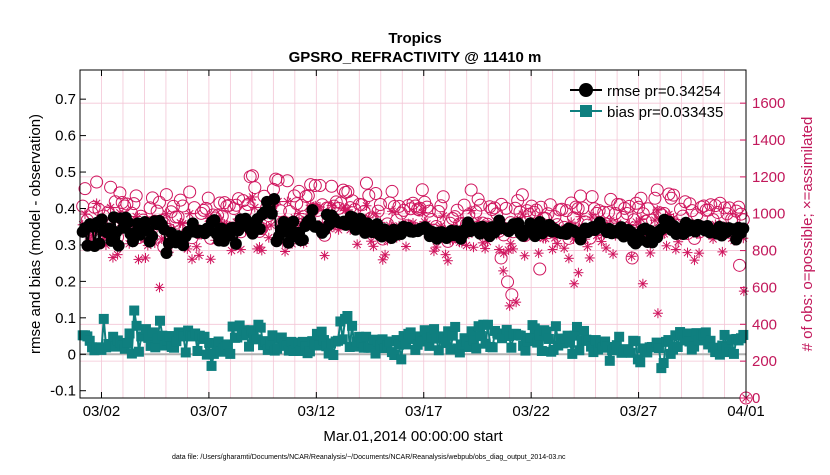  What do you see at coordinates (639, 411) in the screenshot?
I see `x-tick-label: 03/27` at bounding box center [639, 411].